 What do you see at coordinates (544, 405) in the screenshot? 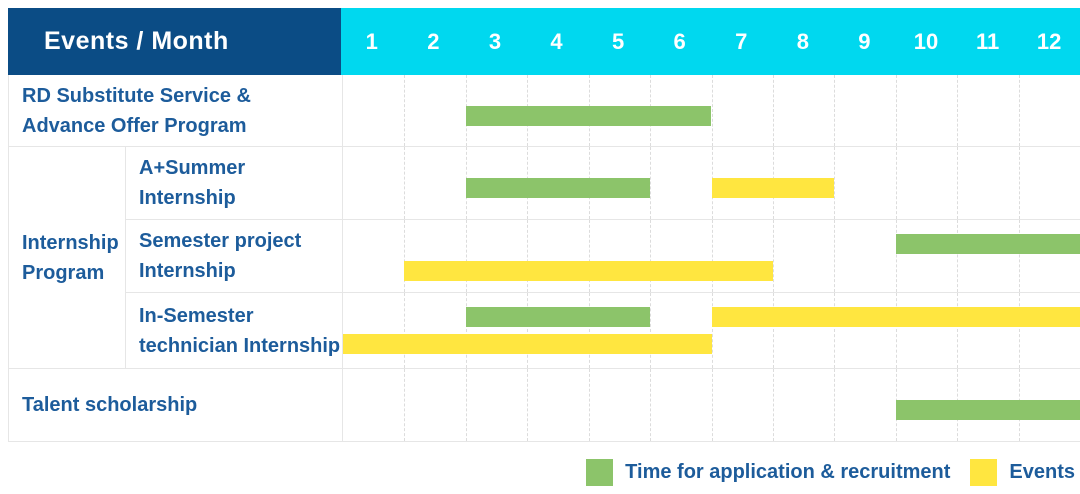
I see `table-row: Talent scholarship` at bounding box center [544, 405].